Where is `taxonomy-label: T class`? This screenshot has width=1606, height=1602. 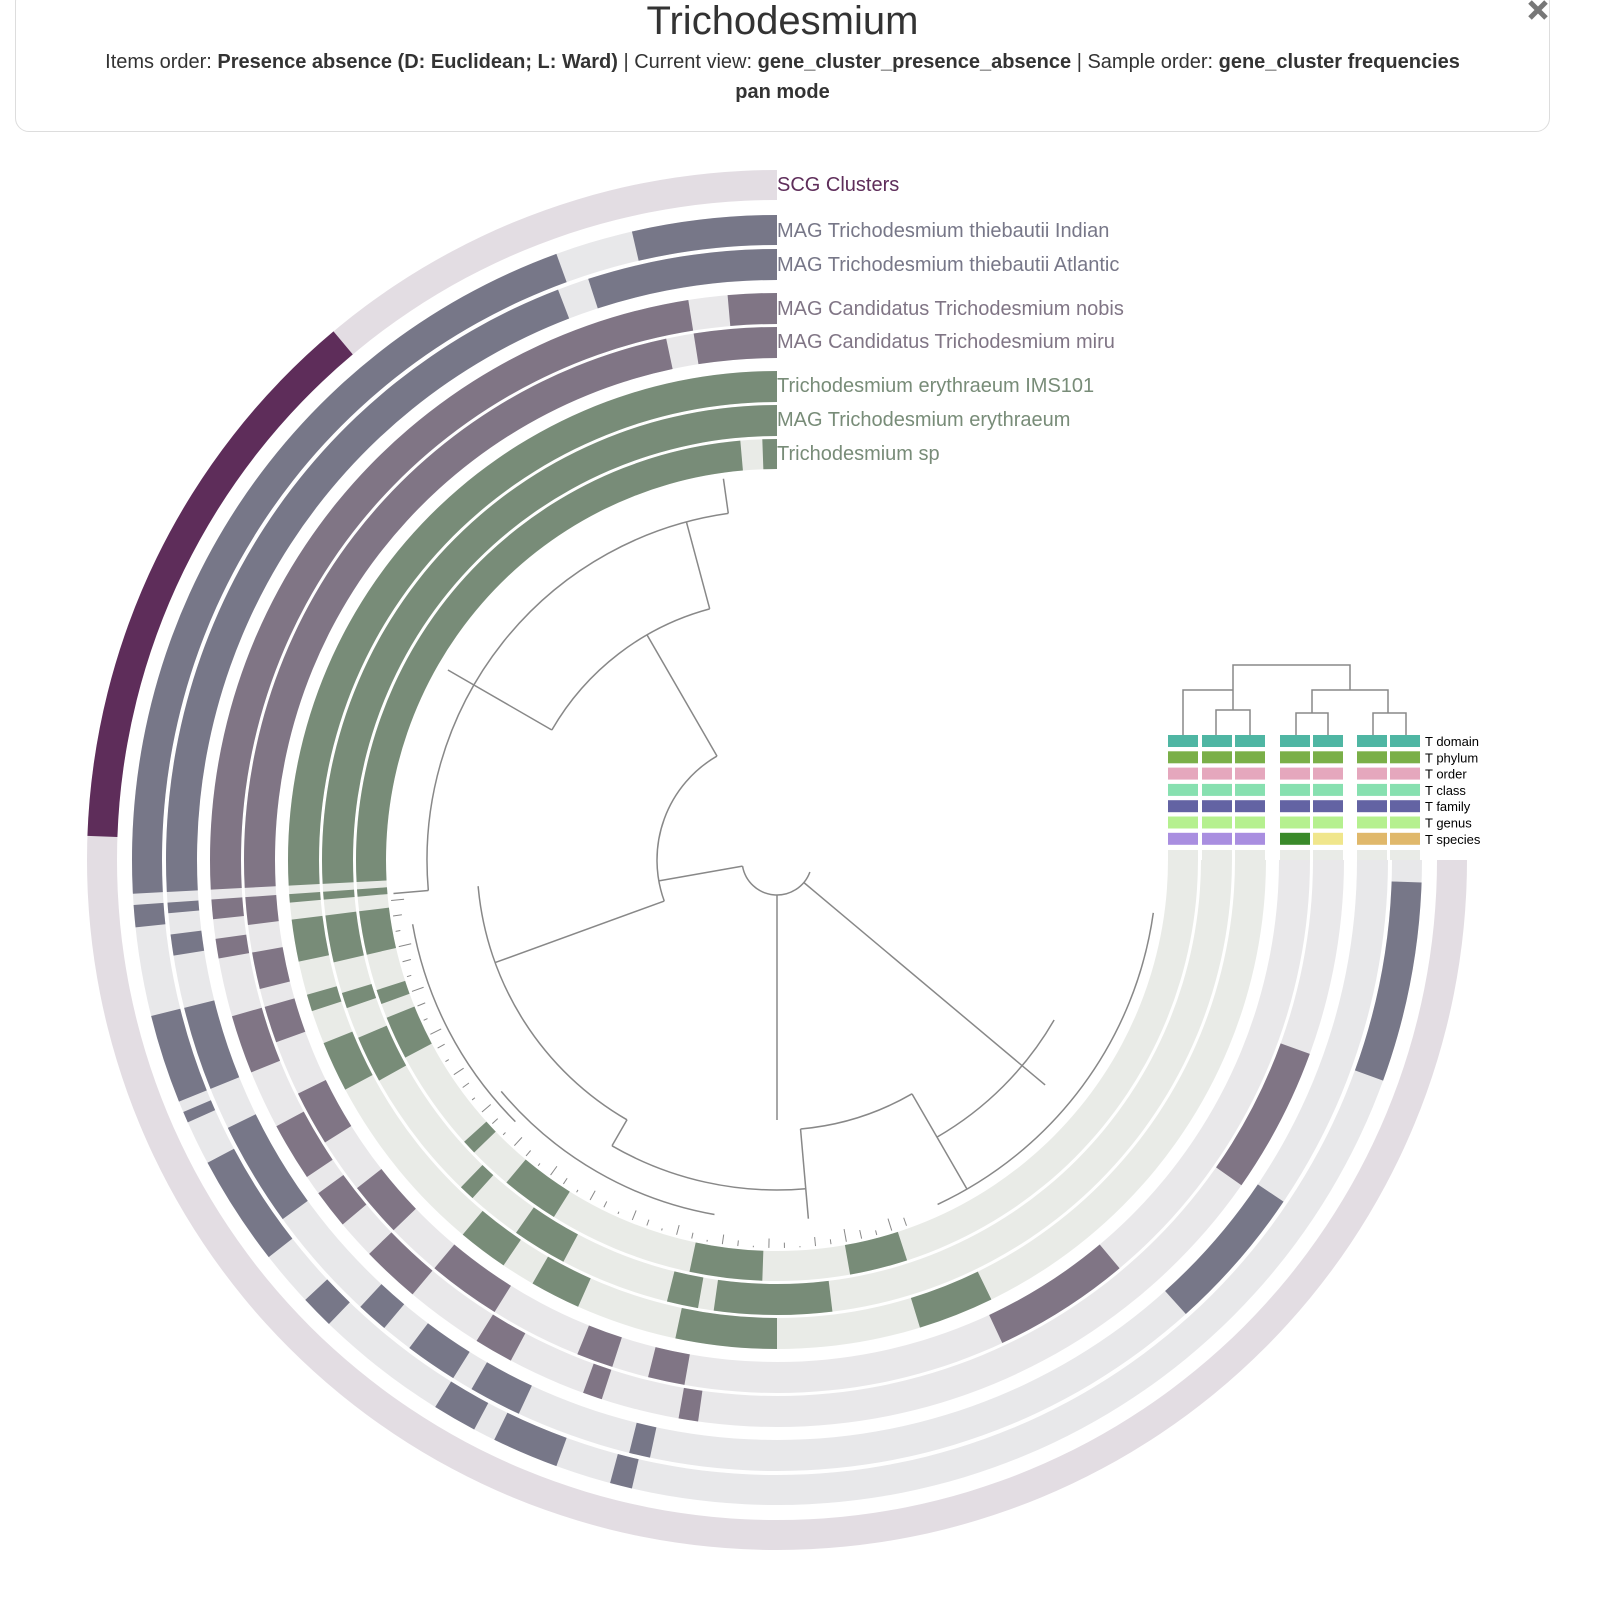 taxonomy-label: T class is located at coordinates (1445, 790).